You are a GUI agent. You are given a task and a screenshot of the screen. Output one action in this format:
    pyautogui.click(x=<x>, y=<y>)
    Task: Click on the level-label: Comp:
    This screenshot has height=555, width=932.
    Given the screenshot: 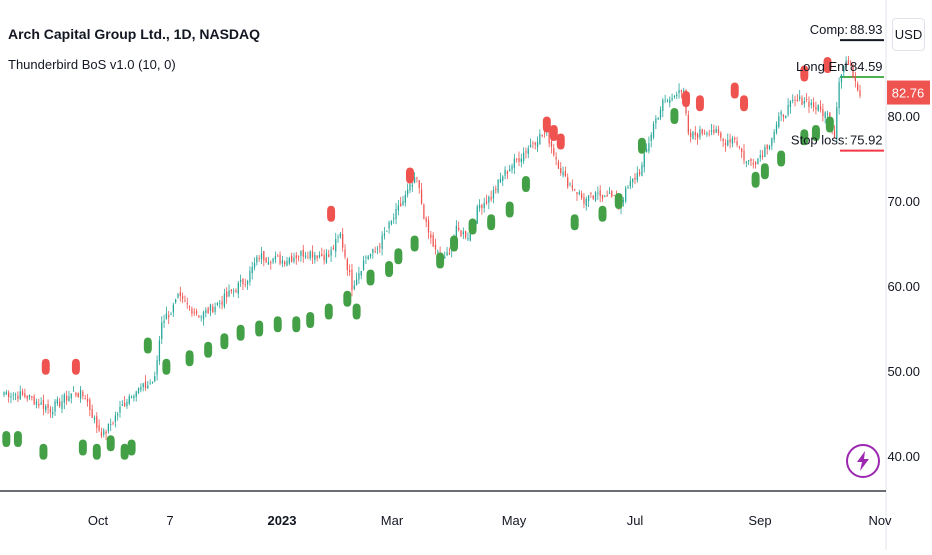 What is the action you would take?
    pyautogui.click(x=829, y=29)
    